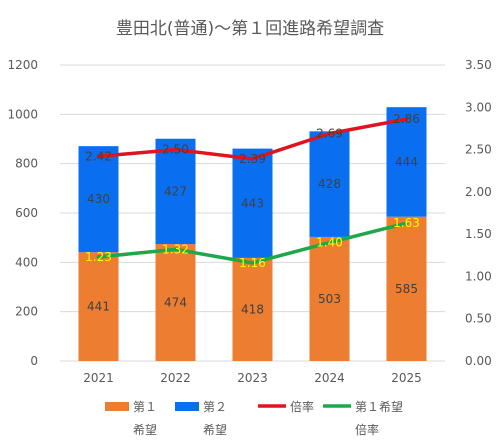  I want to click on line-data-label: 1.63, so click(406, 223).